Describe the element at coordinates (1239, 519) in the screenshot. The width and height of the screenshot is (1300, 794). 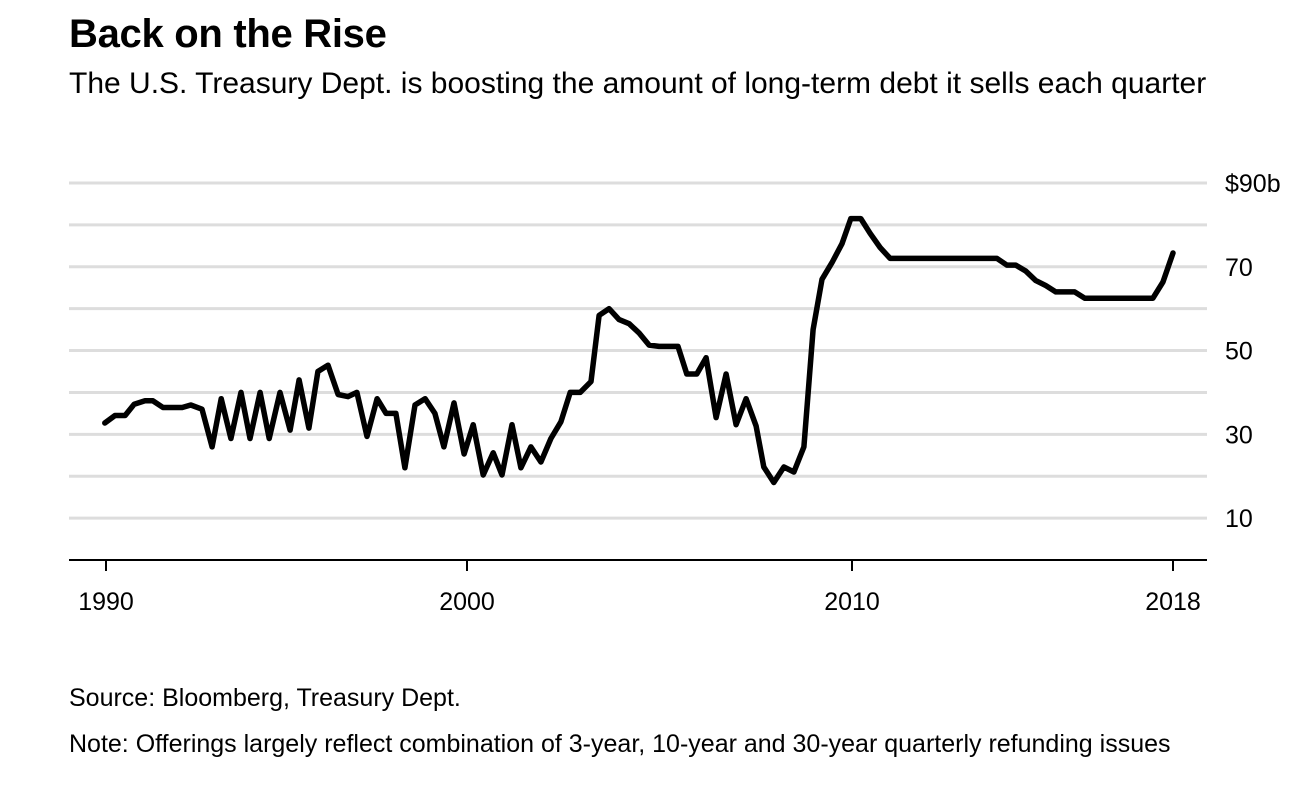
I see `y-tick-label: 10` at that location.